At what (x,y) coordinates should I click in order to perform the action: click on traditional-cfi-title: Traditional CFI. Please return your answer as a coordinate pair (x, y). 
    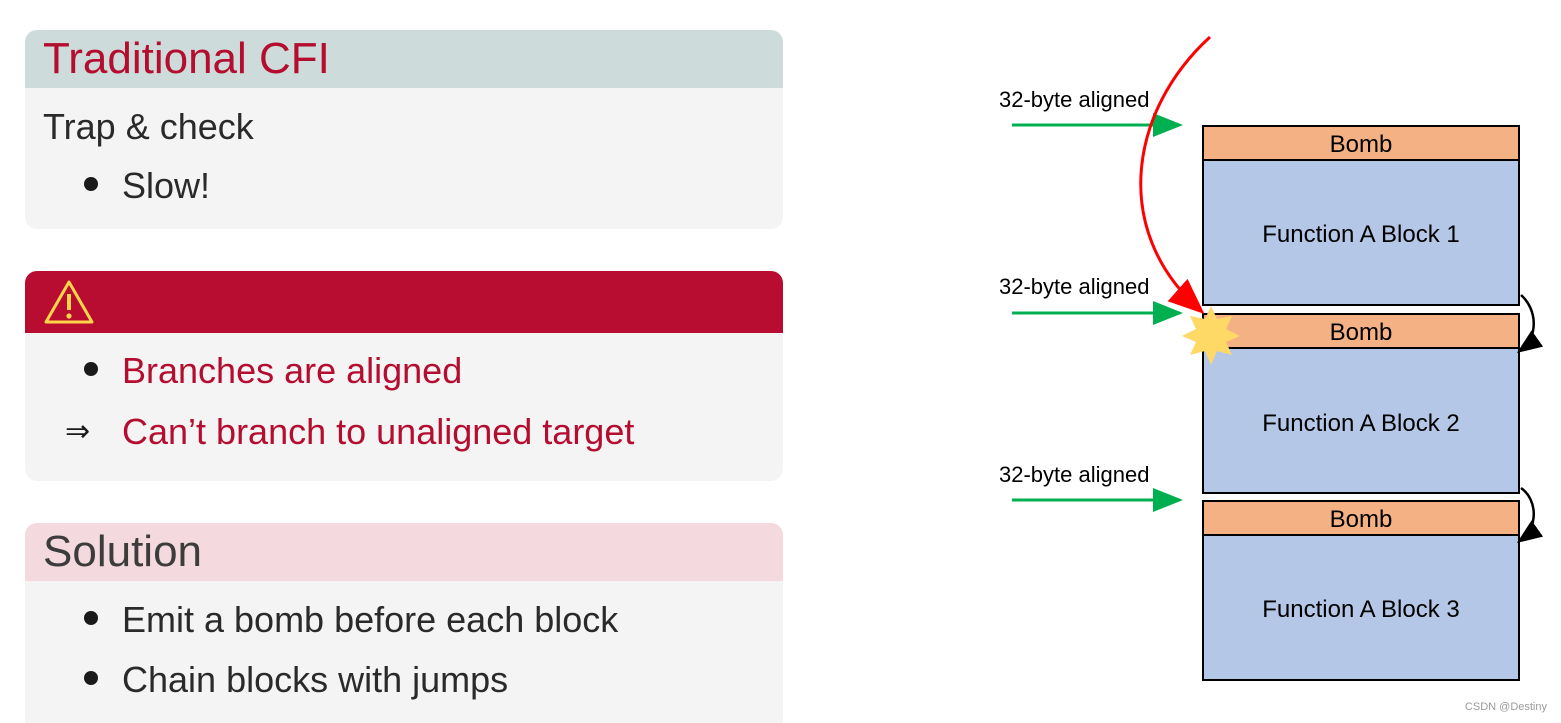
    Looking at the image, I should click on (404, 59).